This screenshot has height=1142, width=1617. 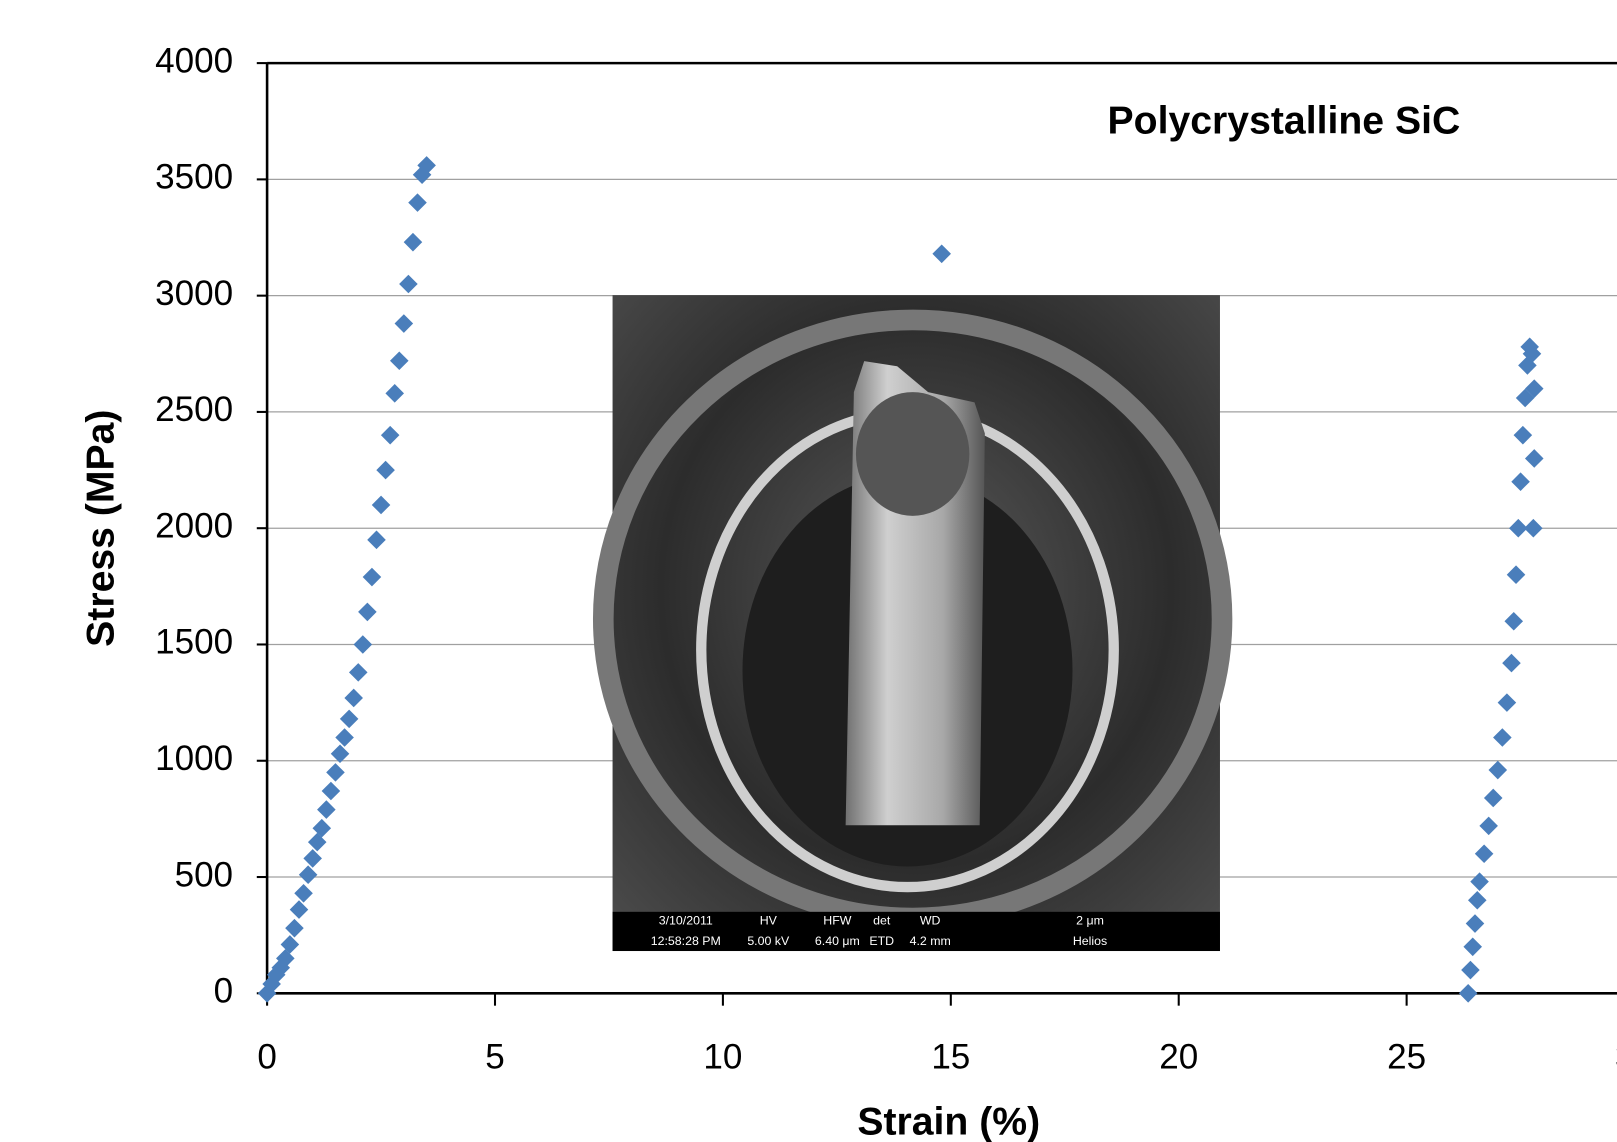 What do you see at coordinates (722, 1057) in the screenshot?
I see `x-tick-label: 10` at bounding box center [722, 1057].